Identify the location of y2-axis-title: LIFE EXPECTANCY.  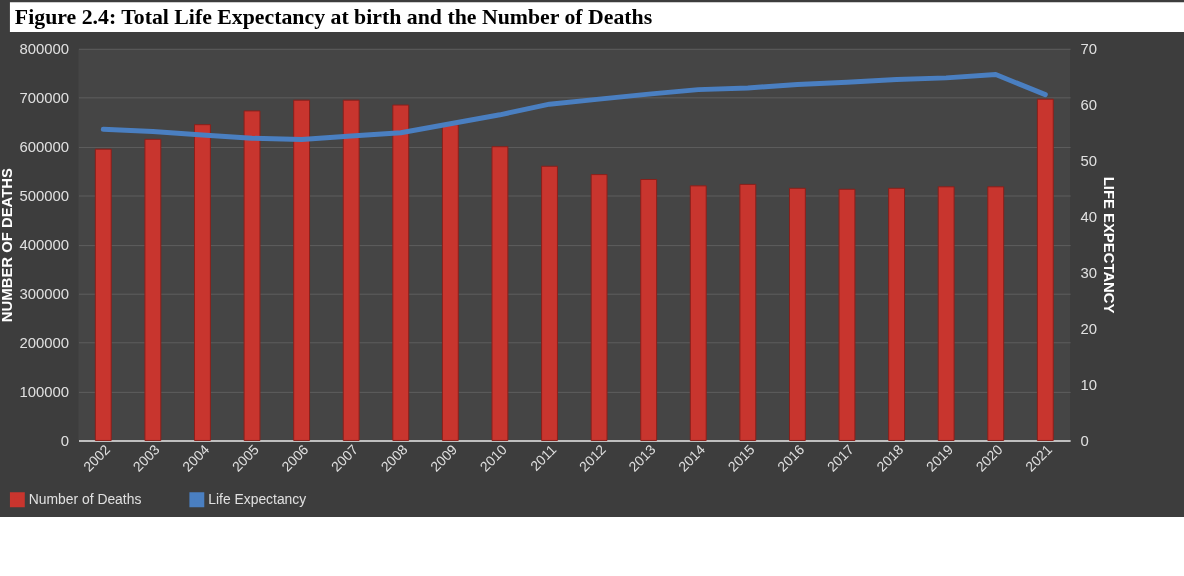
(1109, 245).